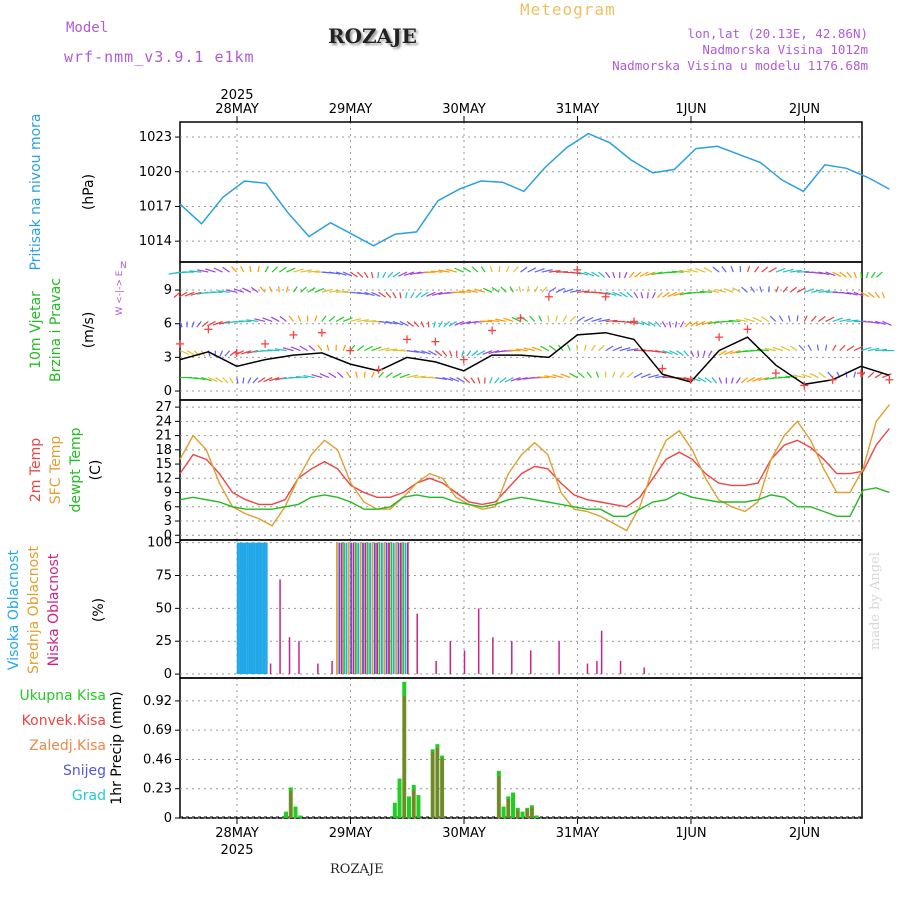 The image size is (900, 900). Describe the element at coordinates (351, 109) in the screenshot. I see `top-date-label: 29MAY` at that location.